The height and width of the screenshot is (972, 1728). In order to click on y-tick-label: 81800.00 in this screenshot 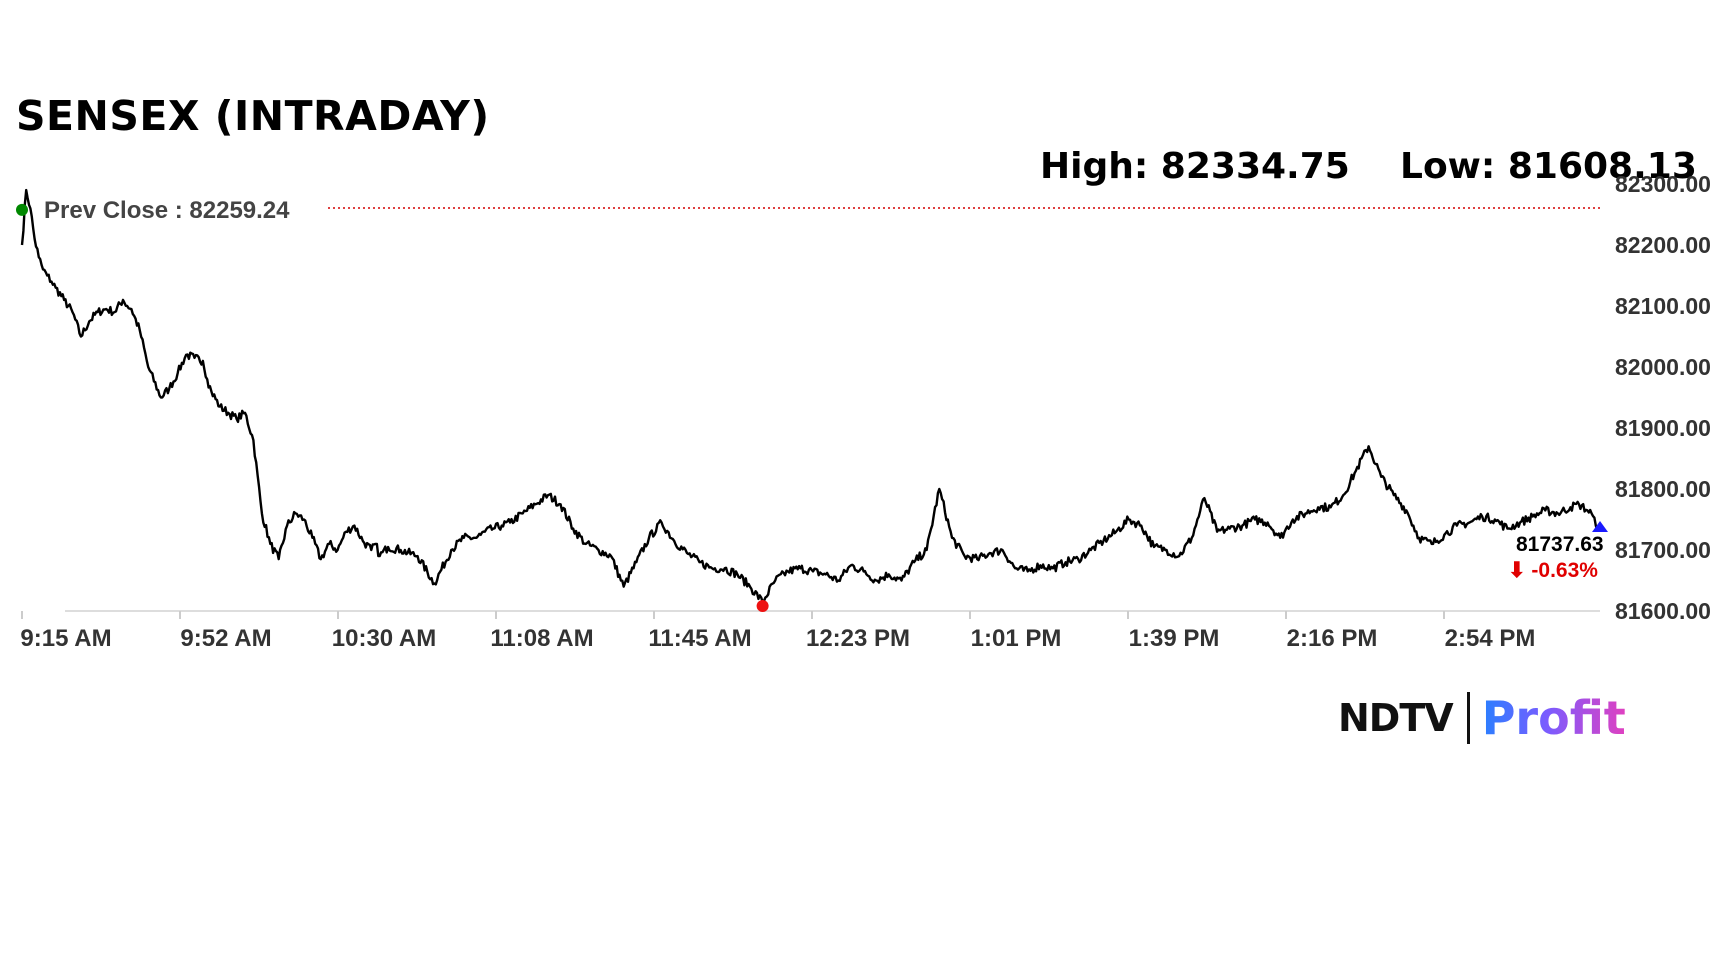, I will do `click(1663, 489)`.